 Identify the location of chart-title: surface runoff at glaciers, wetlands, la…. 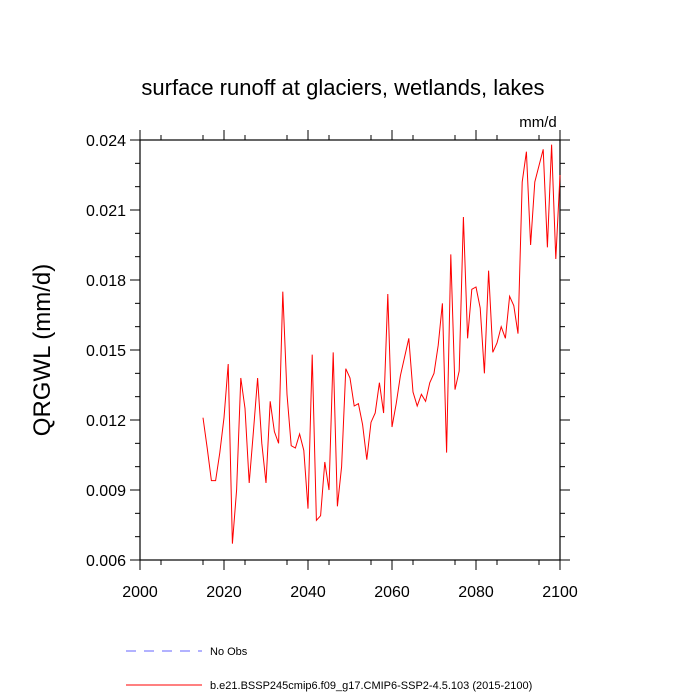
(342, 87).